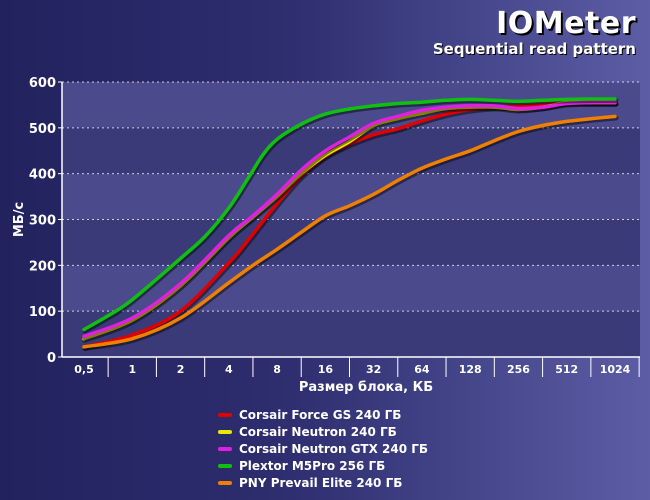 This screenshot has width=650, height=500. I want to click on legend-item: Corsair Force GS 240 ГБ, so click(323, 414).